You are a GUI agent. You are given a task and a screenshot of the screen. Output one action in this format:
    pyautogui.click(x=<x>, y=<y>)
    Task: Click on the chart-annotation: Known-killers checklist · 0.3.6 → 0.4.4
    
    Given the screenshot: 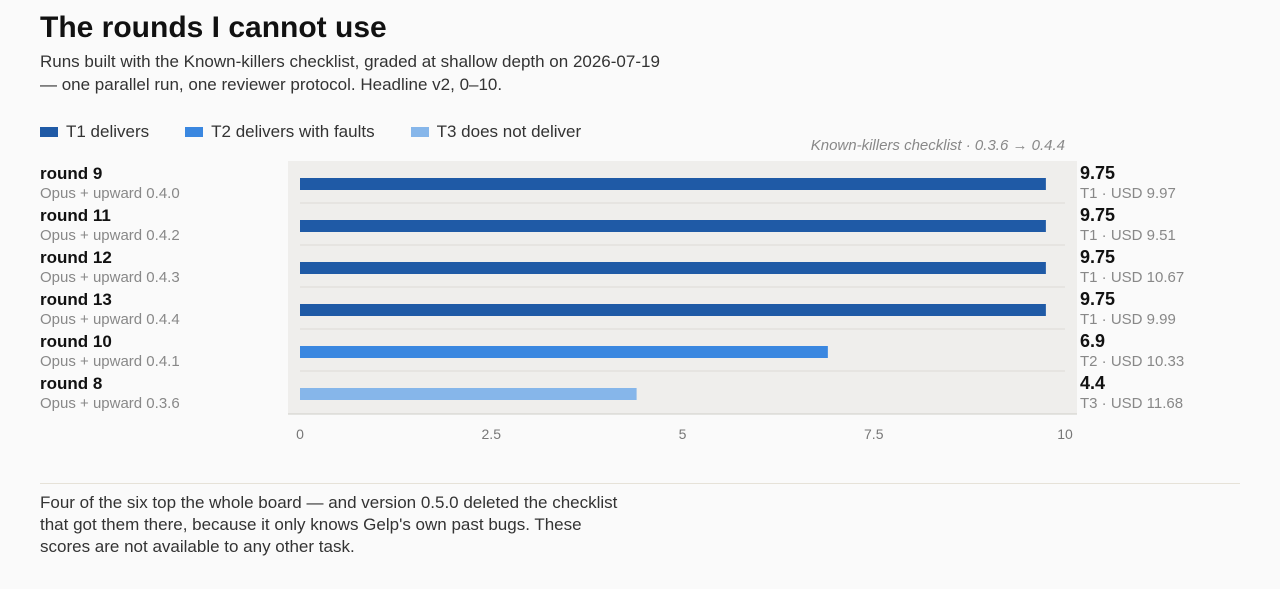 What is the action you would take?
    pyautogui.click(x=937, y=145)
    